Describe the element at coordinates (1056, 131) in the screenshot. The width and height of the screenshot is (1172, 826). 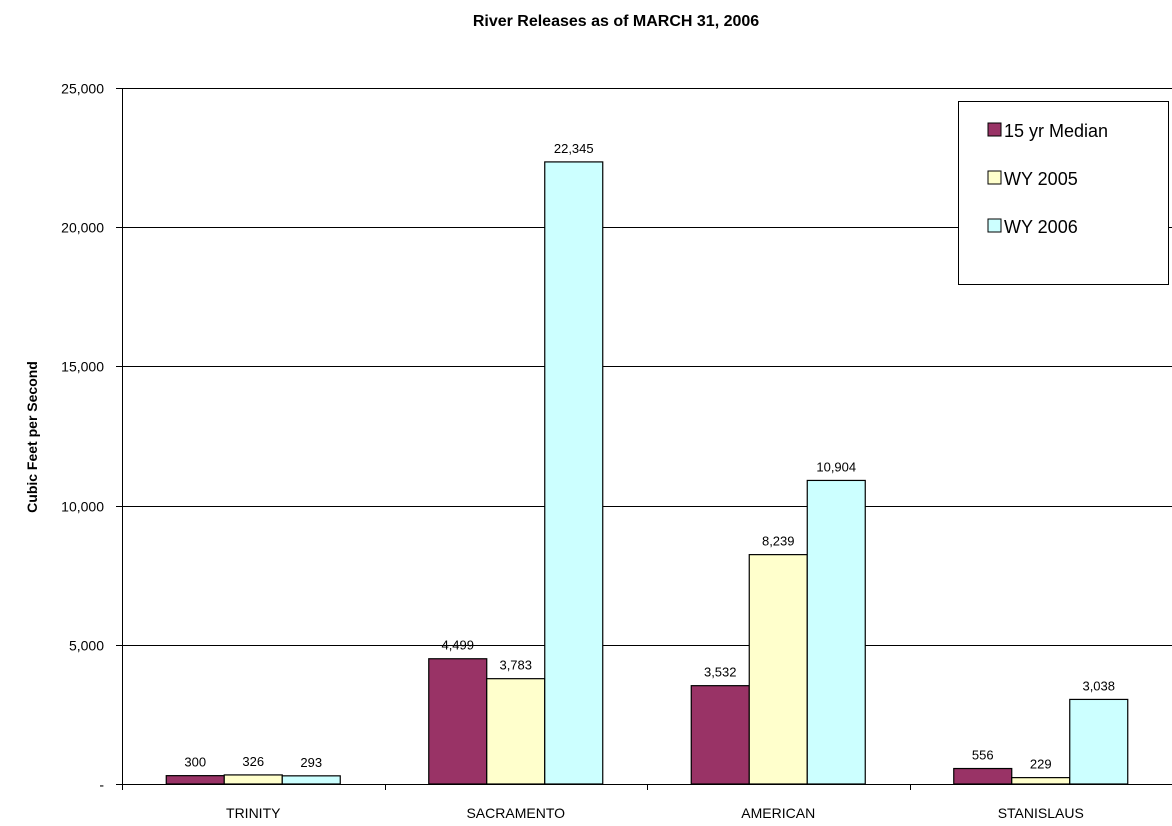
I see `legend-label: 15 yr Median` at that location.